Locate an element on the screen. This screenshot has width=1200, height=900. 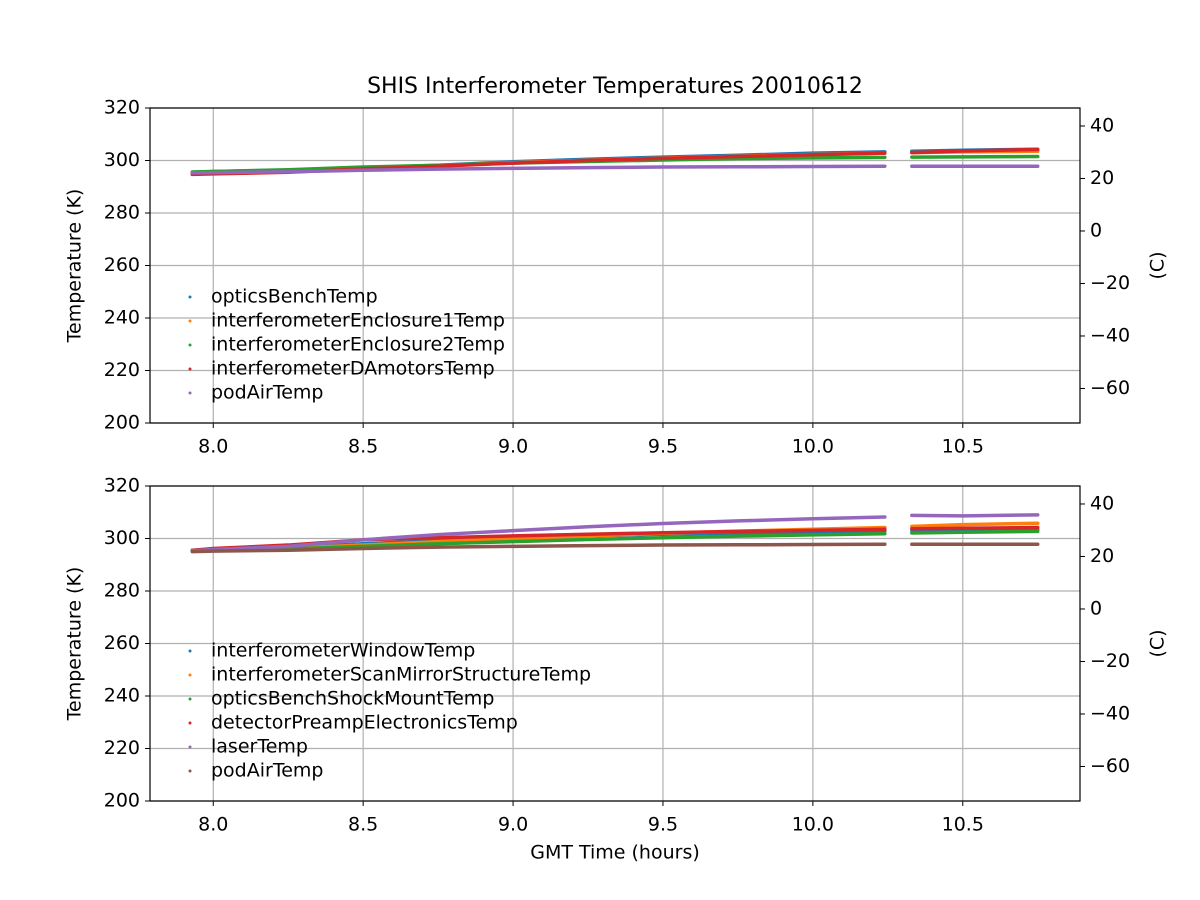
legend-label: laserTemp is located at coordinates (259, 747).